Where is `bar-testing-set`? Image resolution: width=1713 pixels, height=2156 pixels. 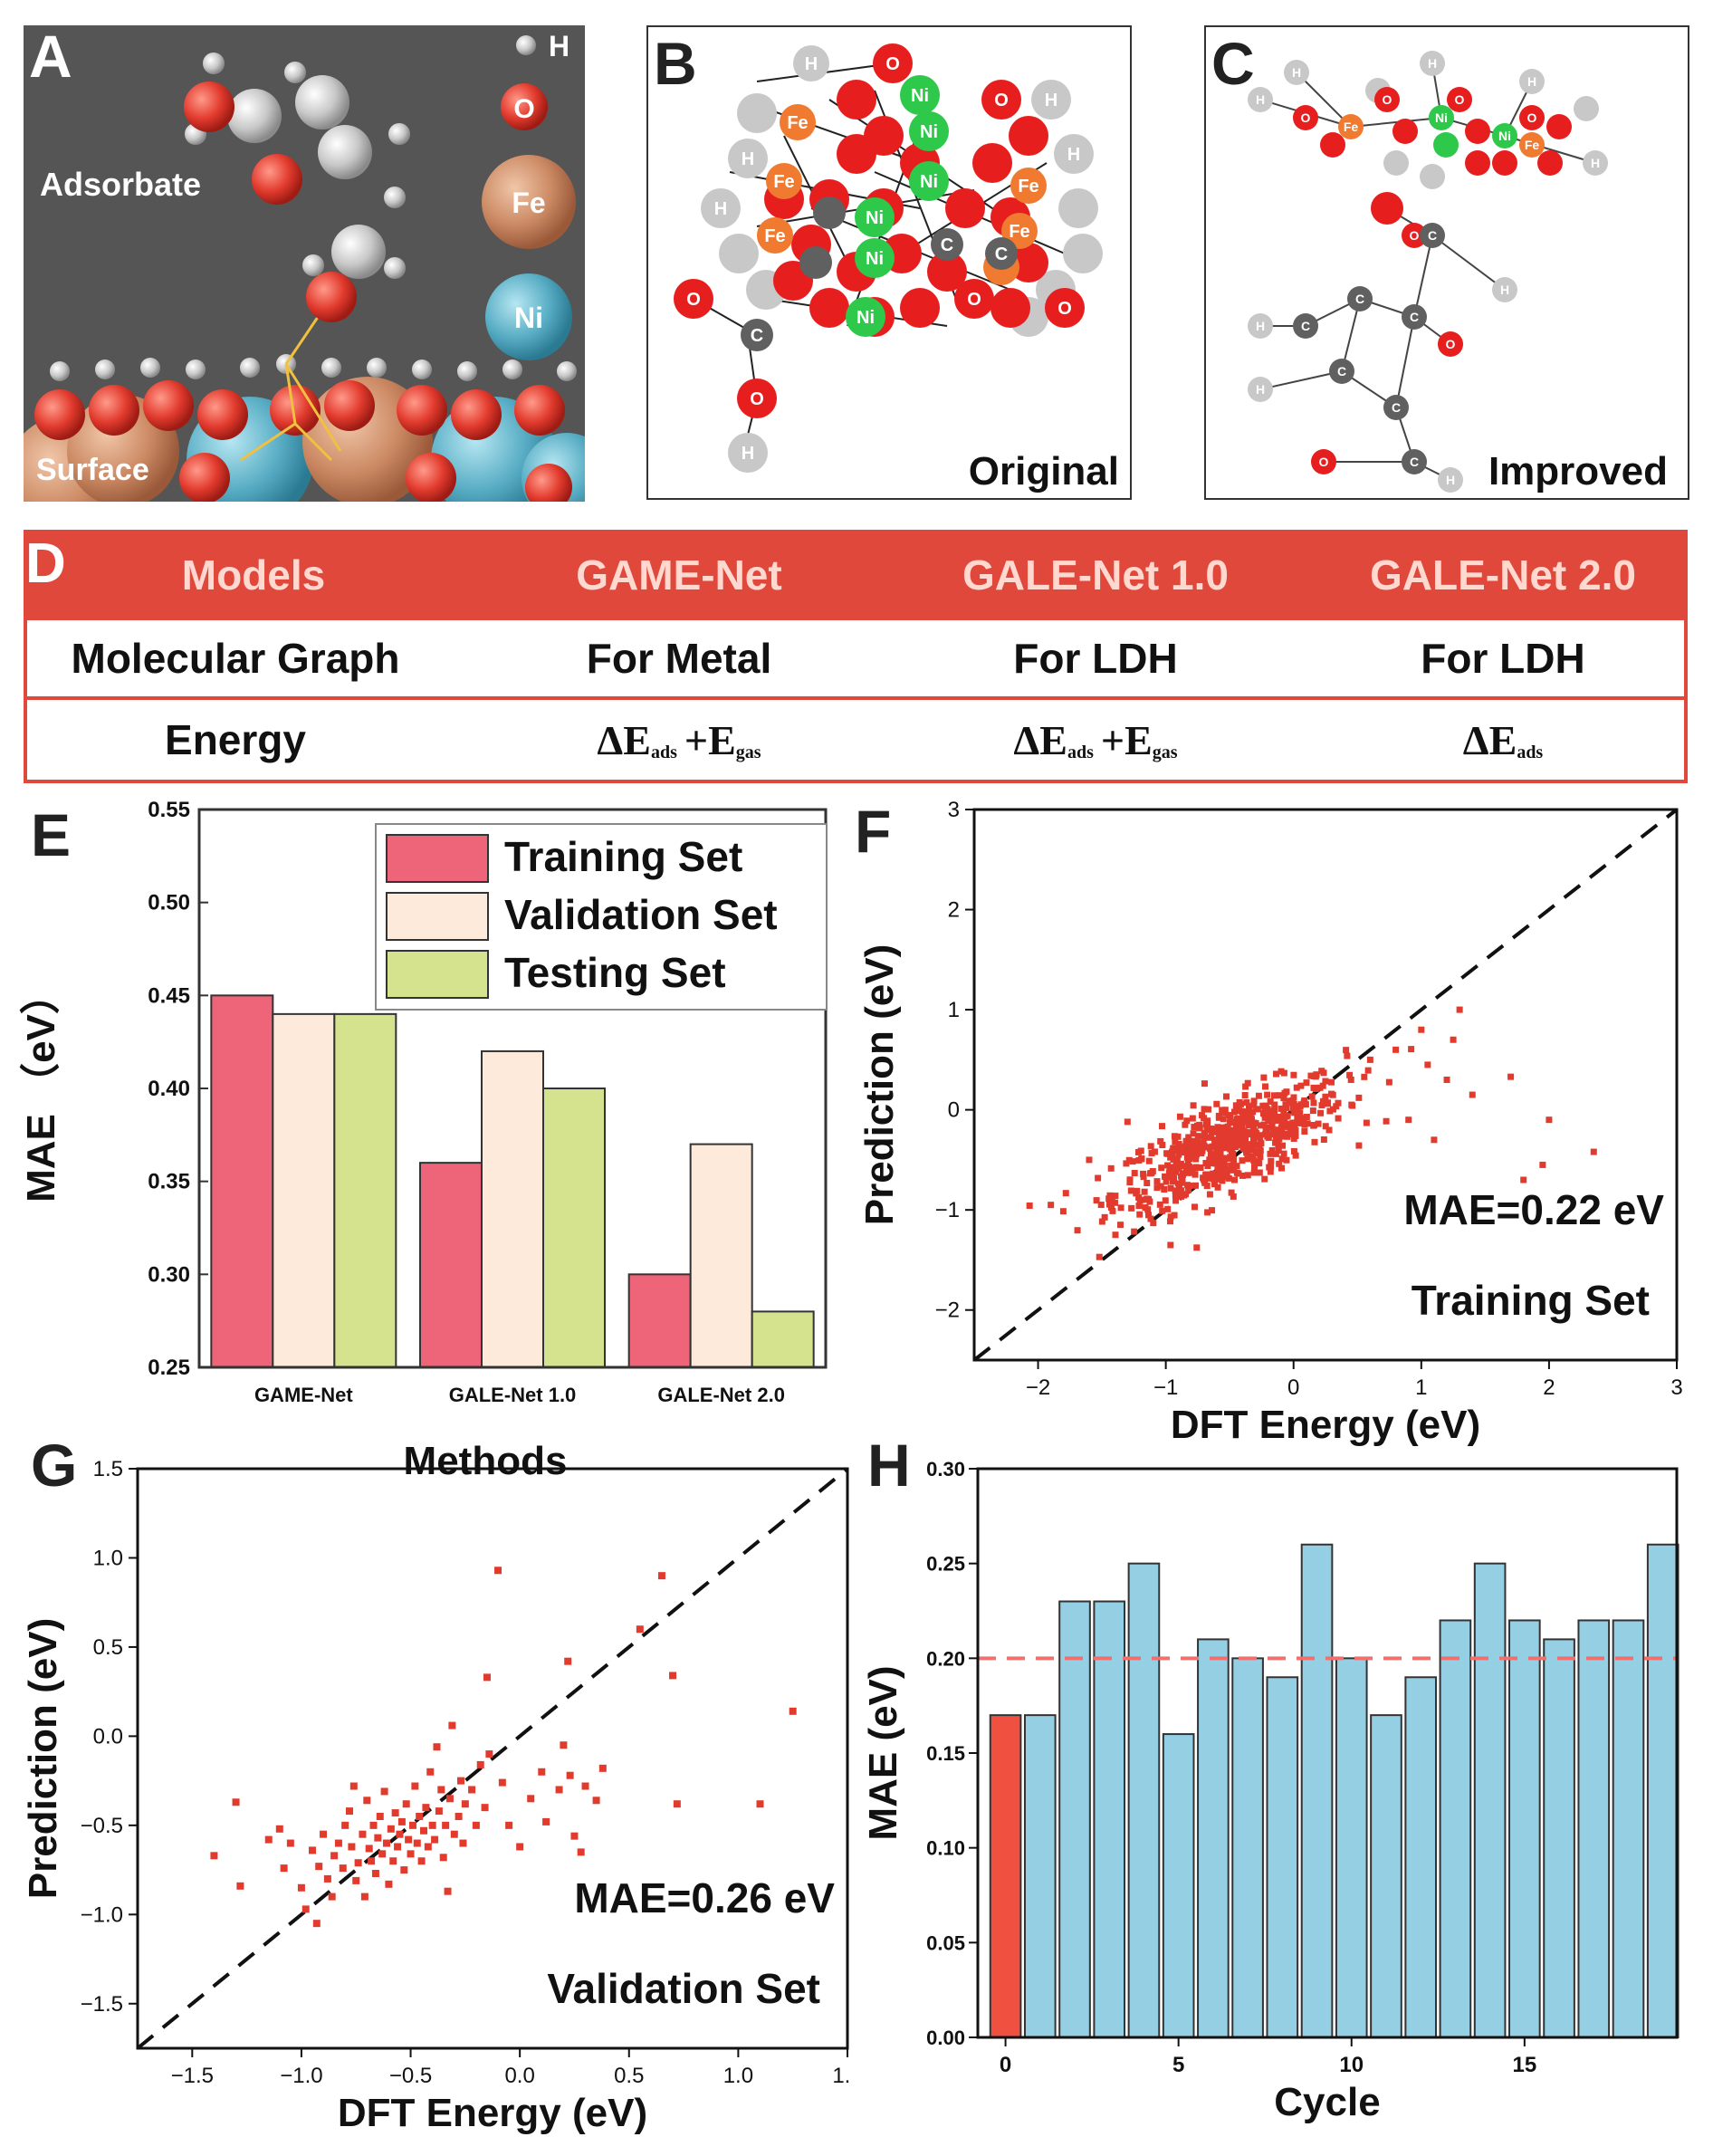 bar-testing-set is located at coordinates (365, 1190).